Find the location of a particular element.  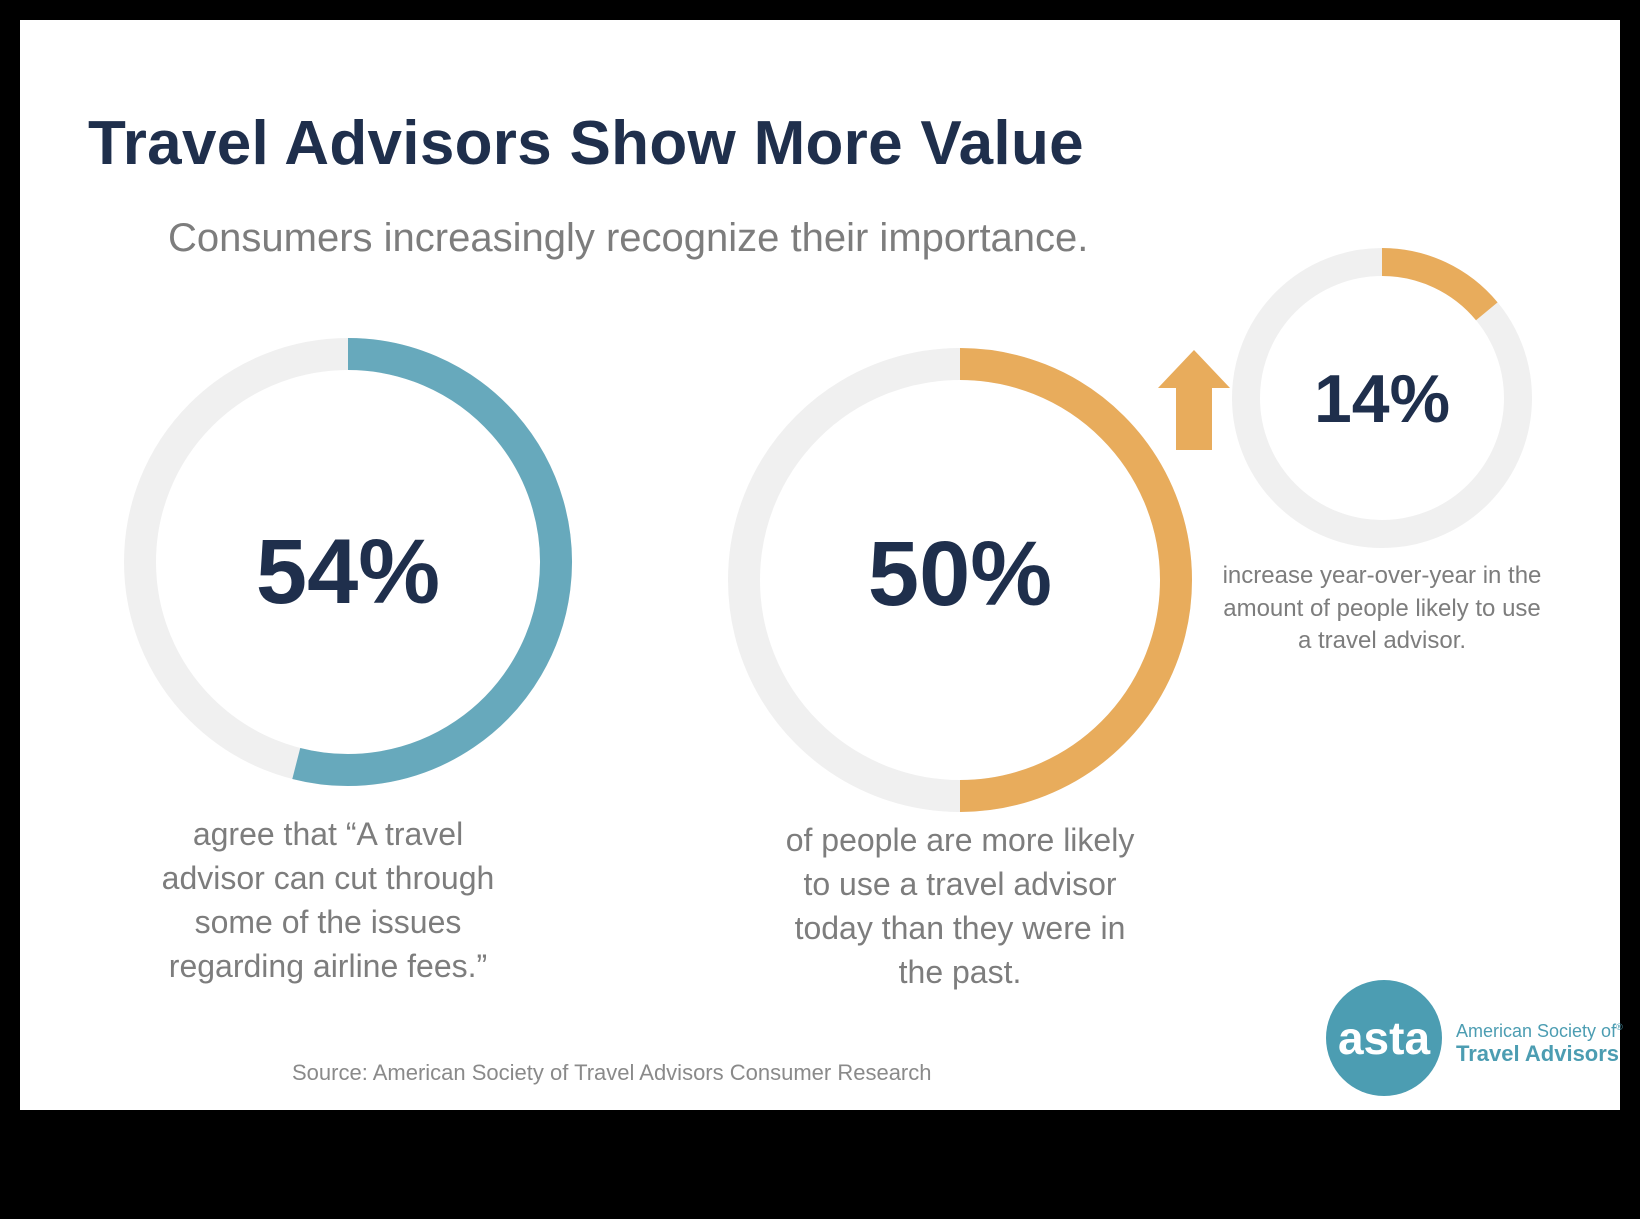

logo-line-2: Travel Advisors is located at coordinates (1538, 1053).